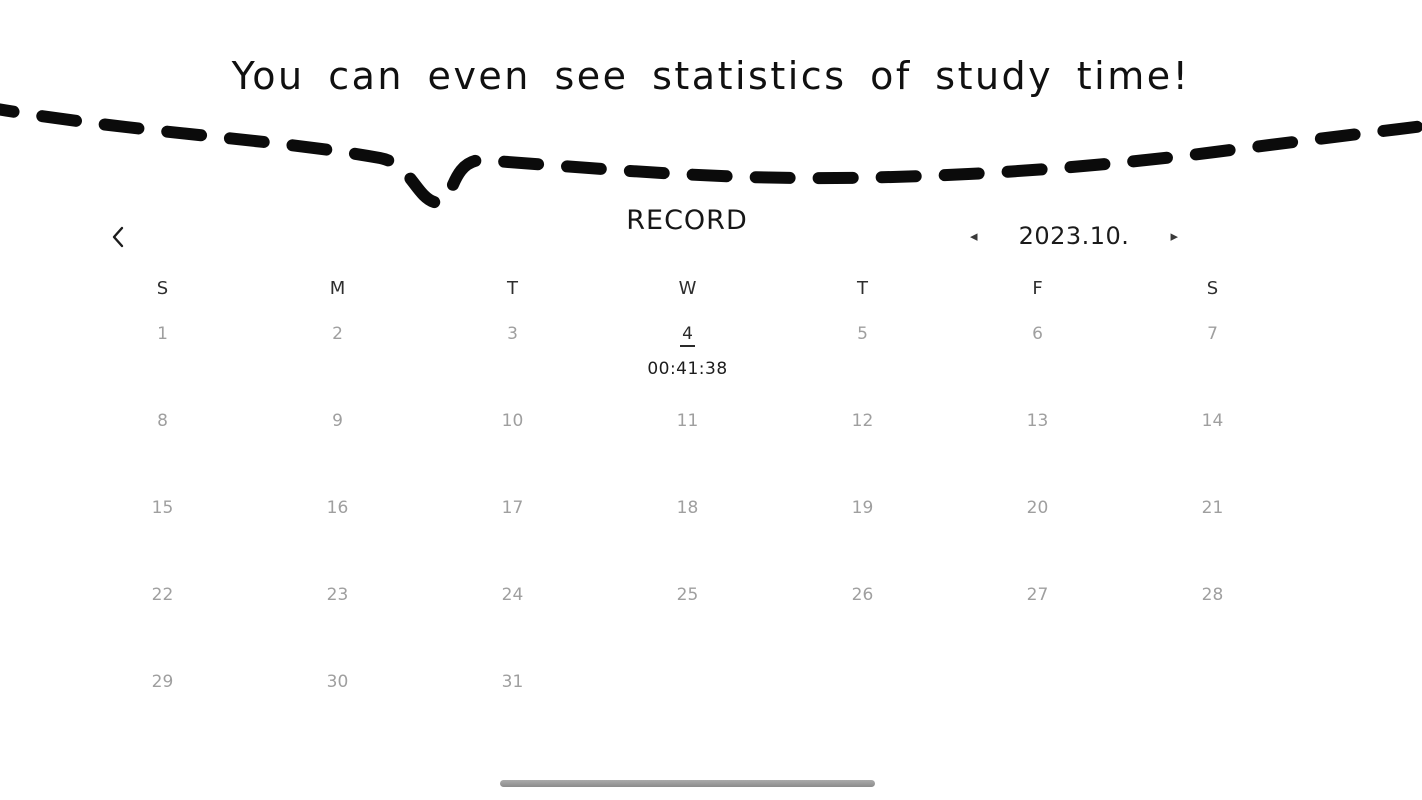 This screenshot has width=1422, height=800. Describe the element at coordinates (162, 595) in the screenshot. I see `day-number: 22` at that location.